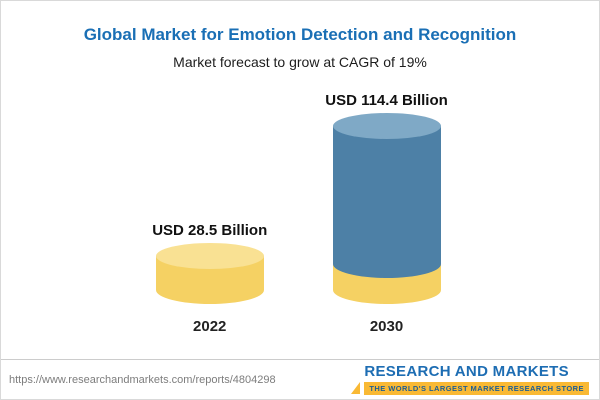 The height and width of the screenshot is (400, 600). What do you see at coordinates (210, 230) in the screenshot?
I see `value-label-2022: USD 28.5 Billion` at bounding box center [210, 230].